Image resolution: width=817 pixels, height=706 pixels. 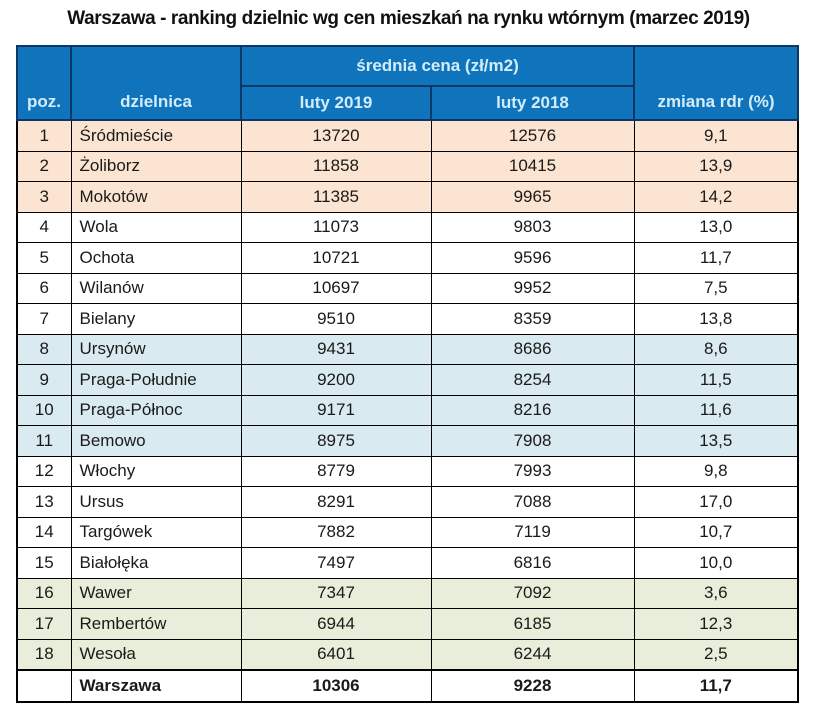 I want to click on summary-cell-zmiana: 11,7, so click(x=716, y=685).